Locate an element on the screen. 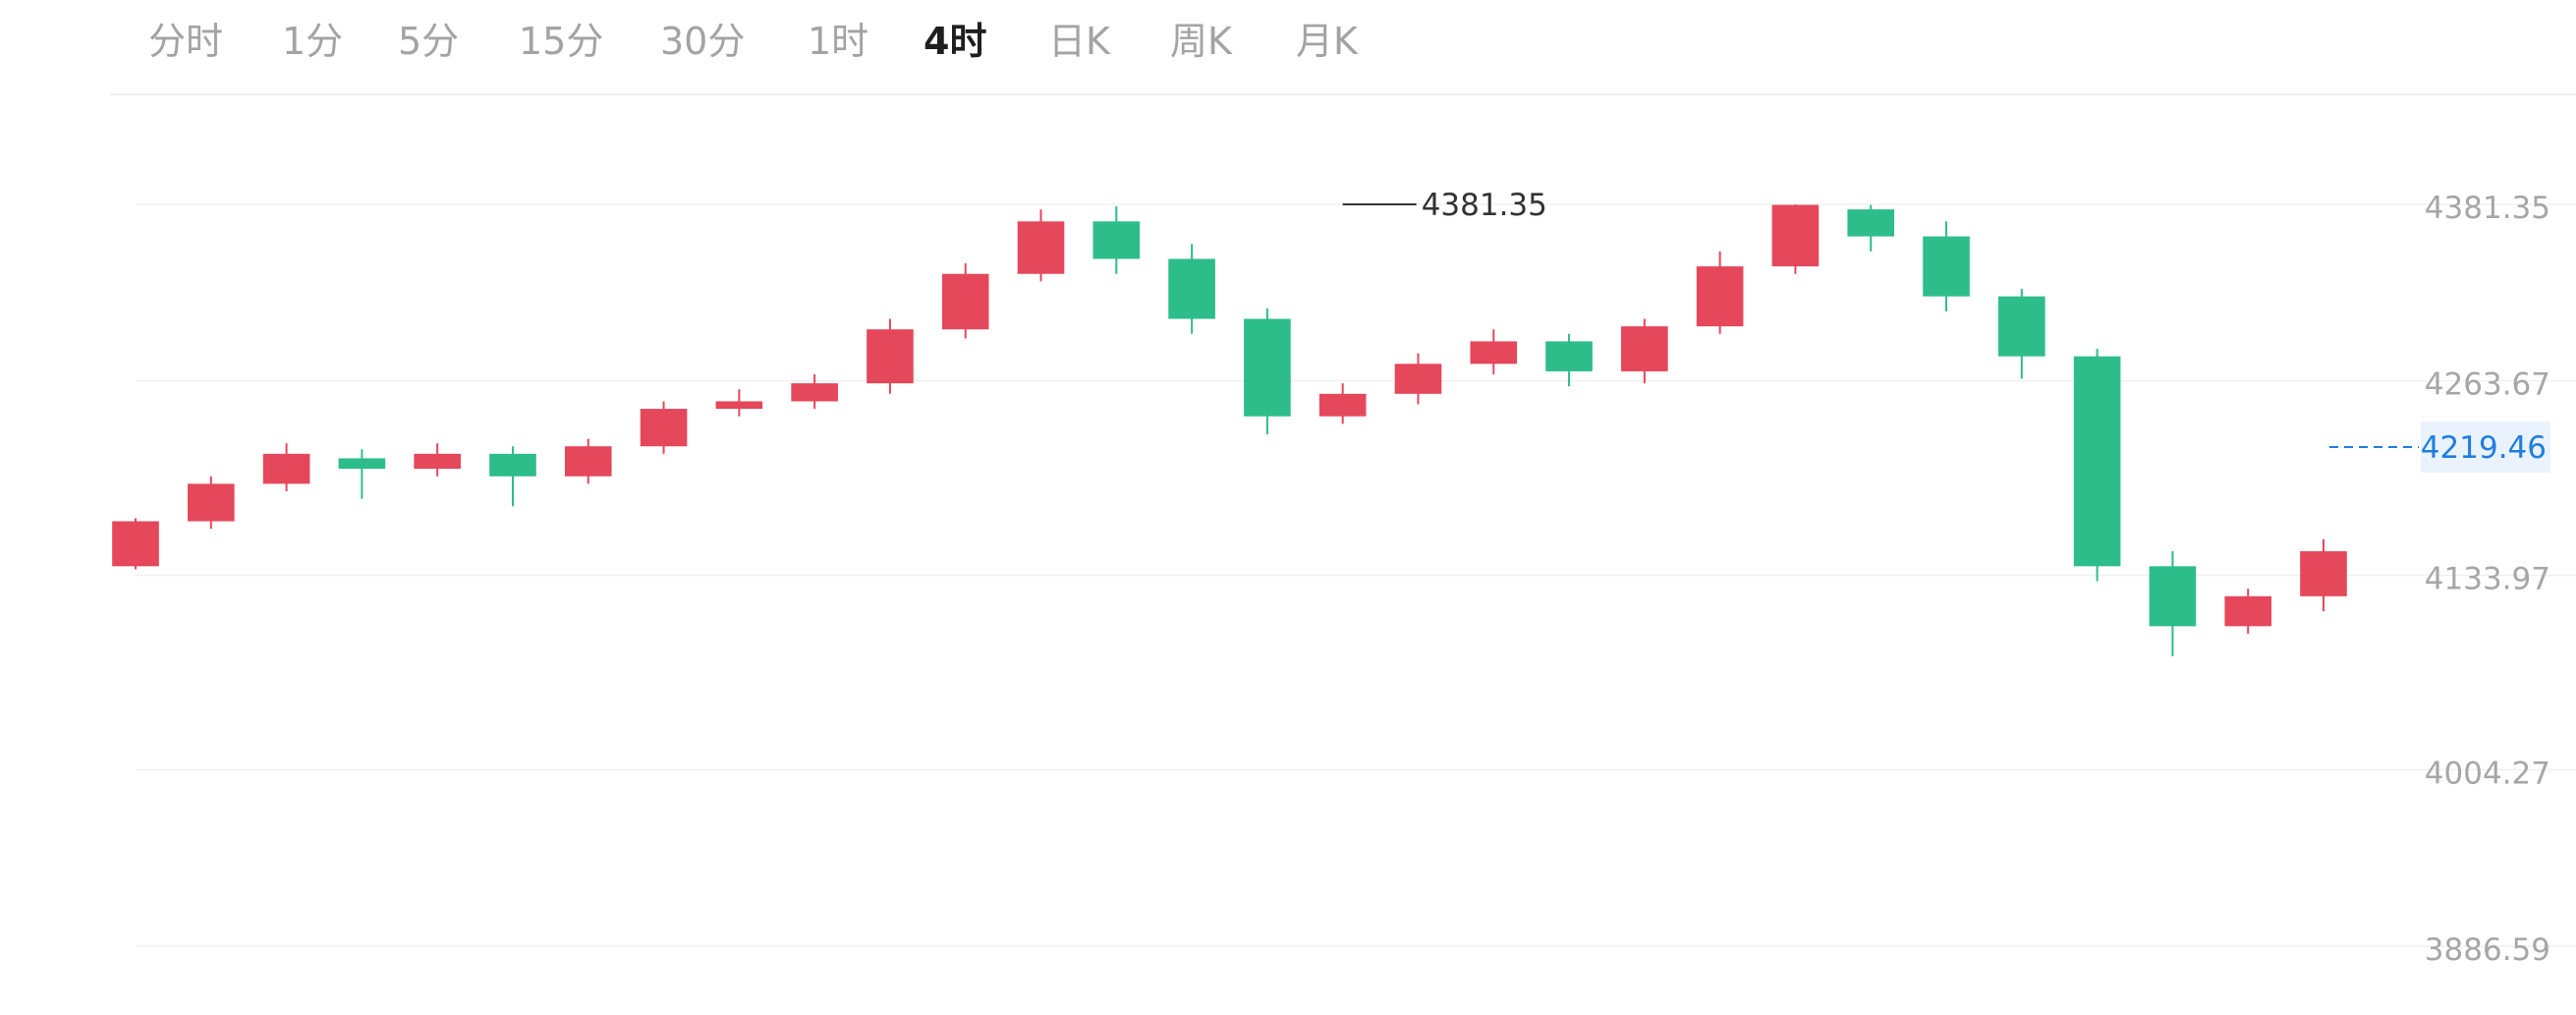 Image resolution: width=2576 pixels, height=1015 pixels. tab-4h: 4时 is located at coordinates (955, 41).